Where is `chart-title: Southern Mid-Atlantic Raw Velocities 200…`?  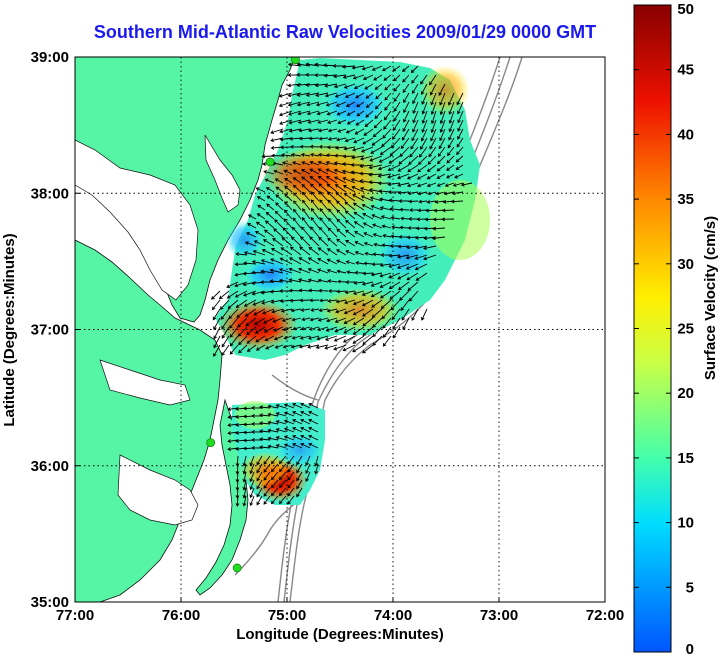
chart-title: Southern Mid-Atlantic Raw Velocities 200… is located at coordinates (345, 32).